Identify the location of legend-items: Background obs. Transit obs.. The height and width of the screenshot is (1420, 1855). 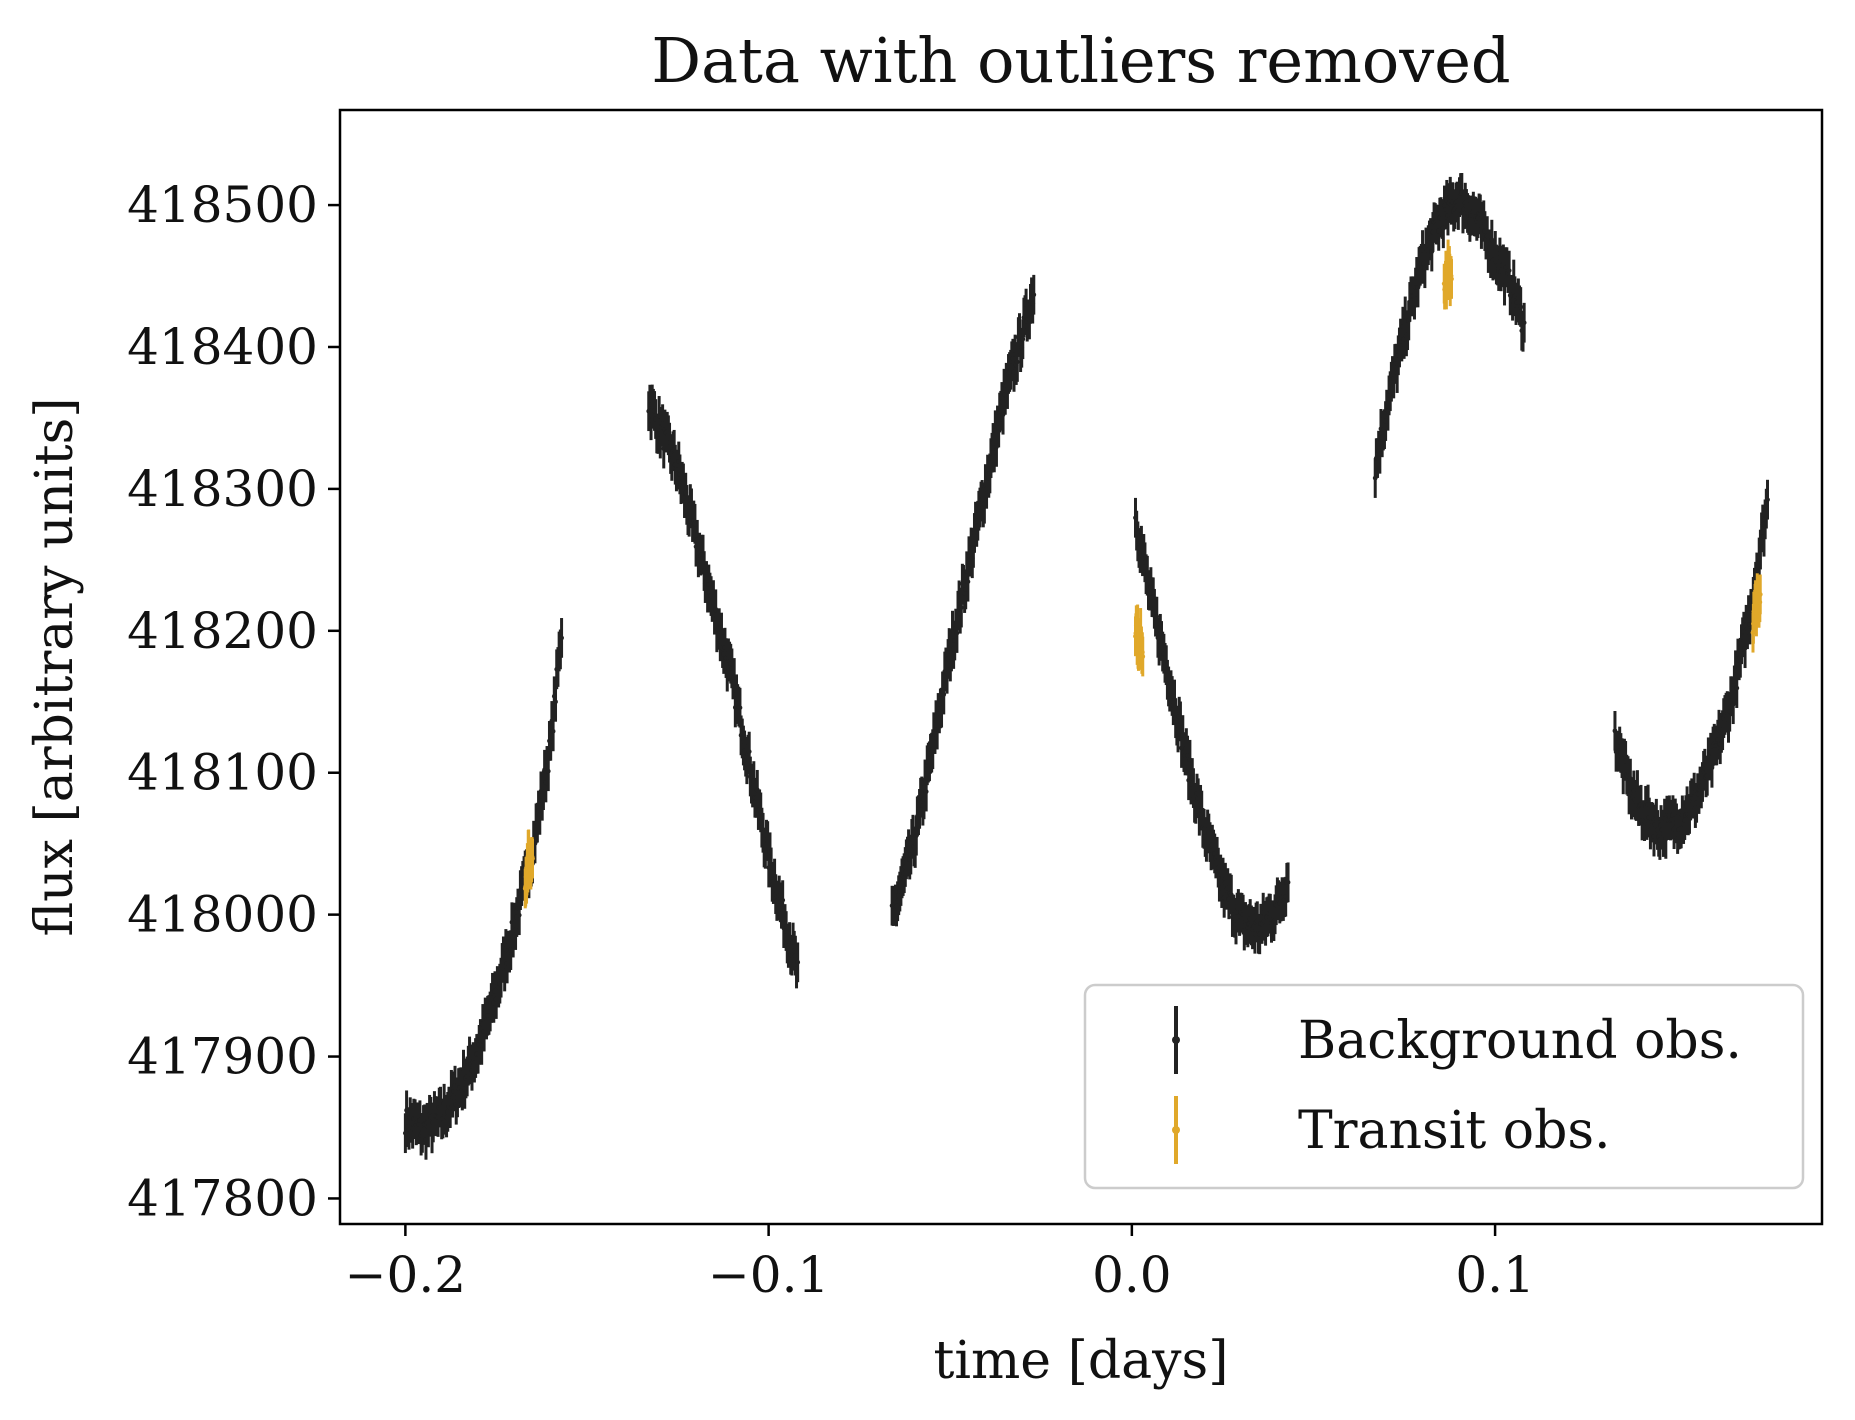
(1457, 1085).